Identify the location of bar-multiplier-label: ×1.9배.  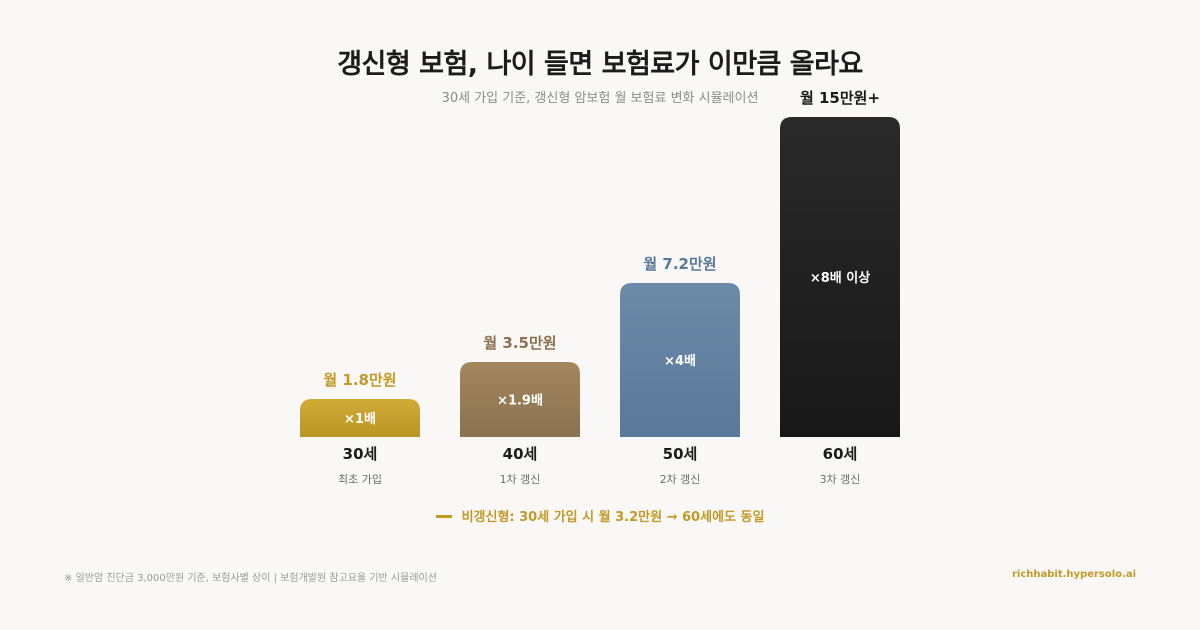
(520, 401).